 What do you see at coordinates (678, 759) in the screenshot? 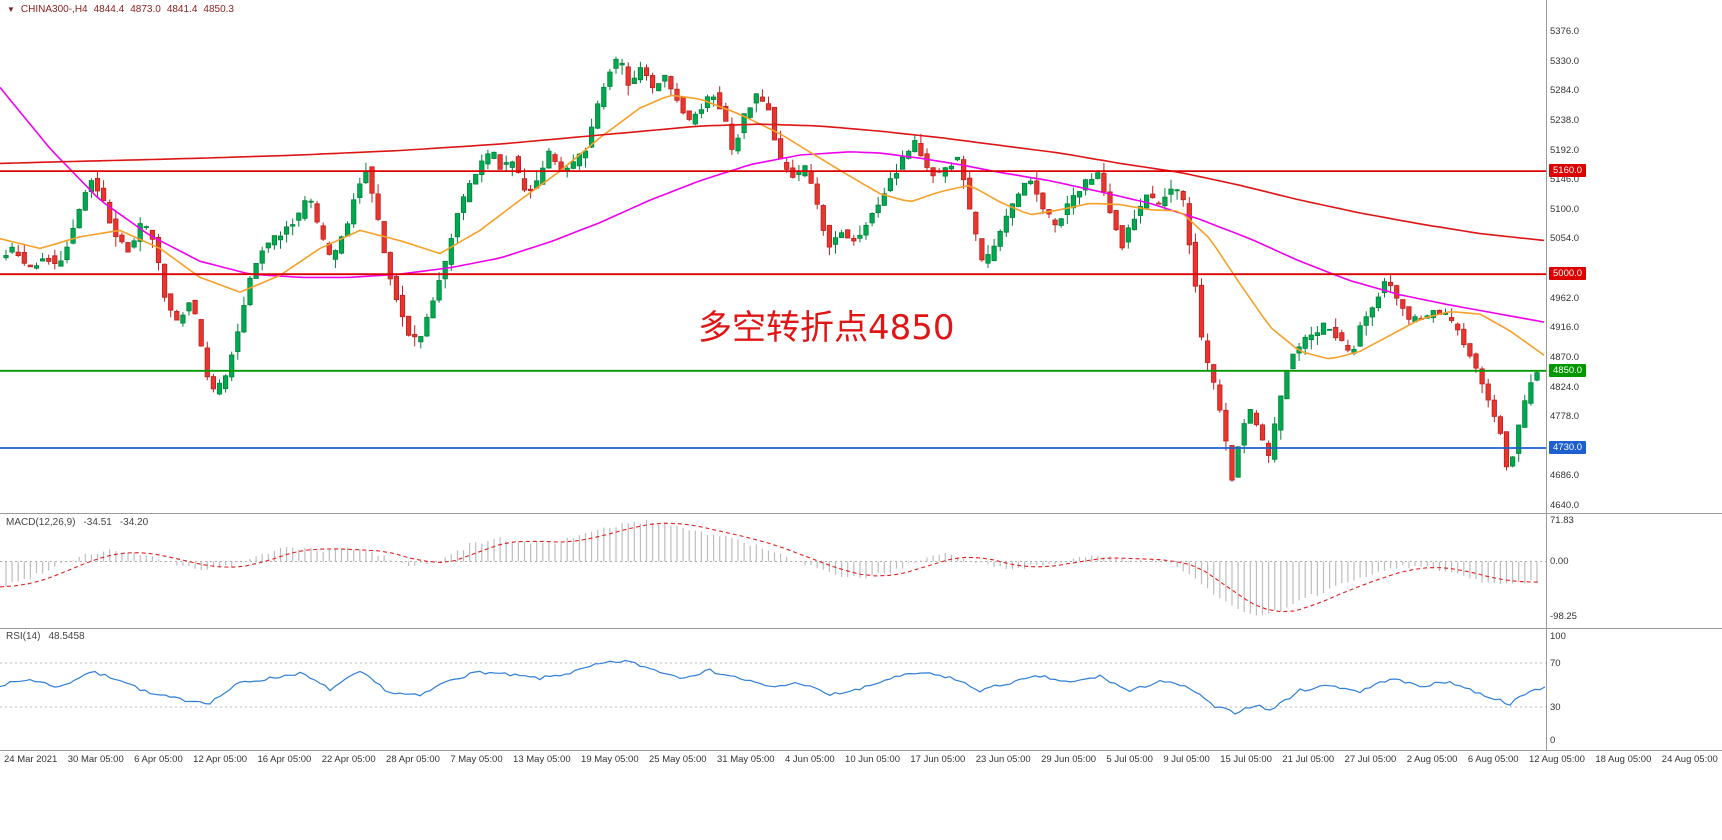
I see `time-axis-label: 25 May 05:00` at bounding box center [678, 759].